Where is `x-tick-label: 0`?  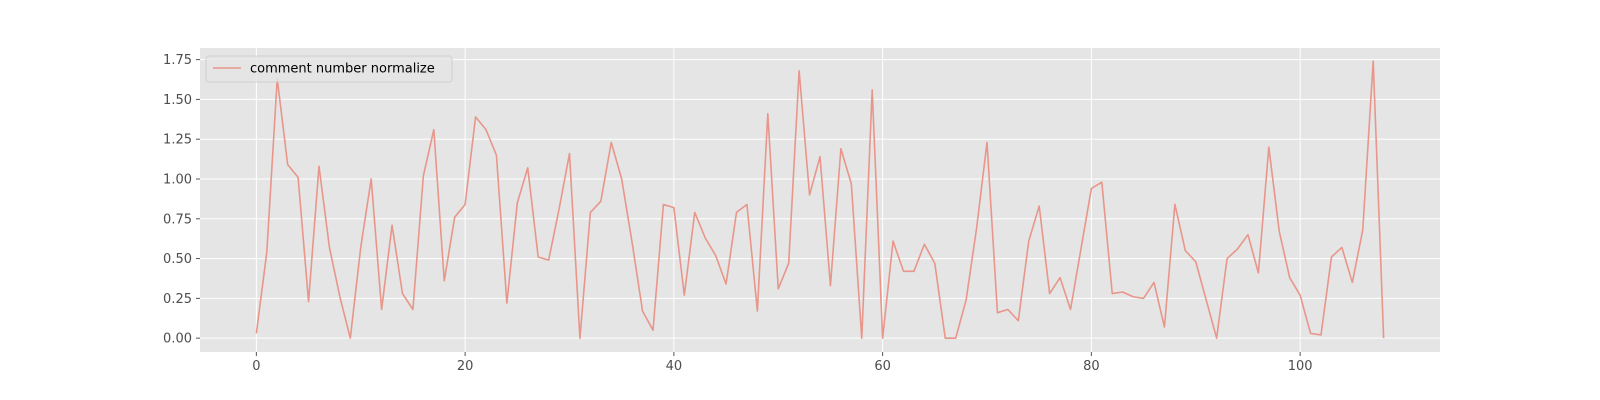 x-tick-label: 0 is located at coordinates (256, 366).